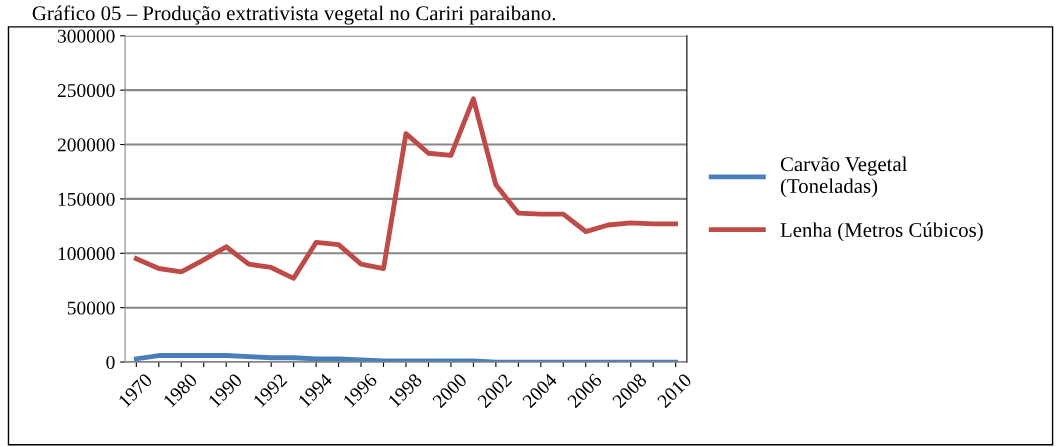  What do you see at coordinates (86, 254) in the screenshot?
I see `y-tick-label: 100000` at bounding box center [86, 254].